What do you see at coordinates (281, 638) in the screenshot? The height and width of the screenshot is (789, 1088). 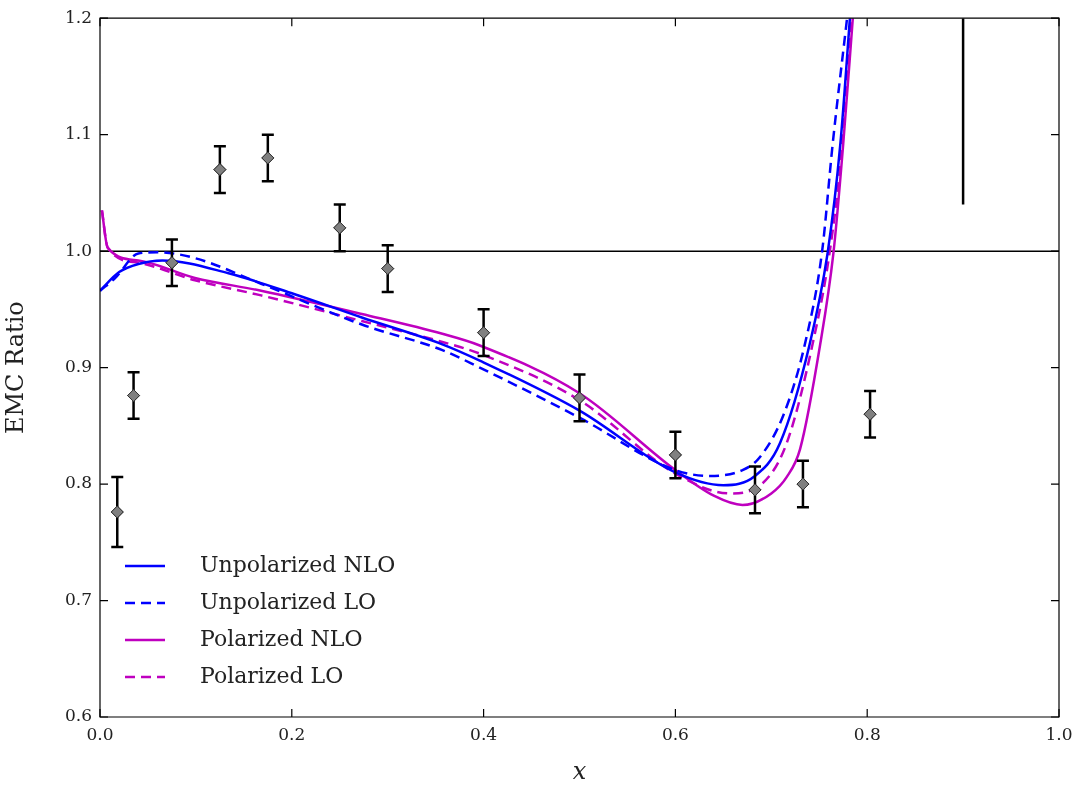 I see `legend-label: Polarized NLO` at bounding box center [281, 638].